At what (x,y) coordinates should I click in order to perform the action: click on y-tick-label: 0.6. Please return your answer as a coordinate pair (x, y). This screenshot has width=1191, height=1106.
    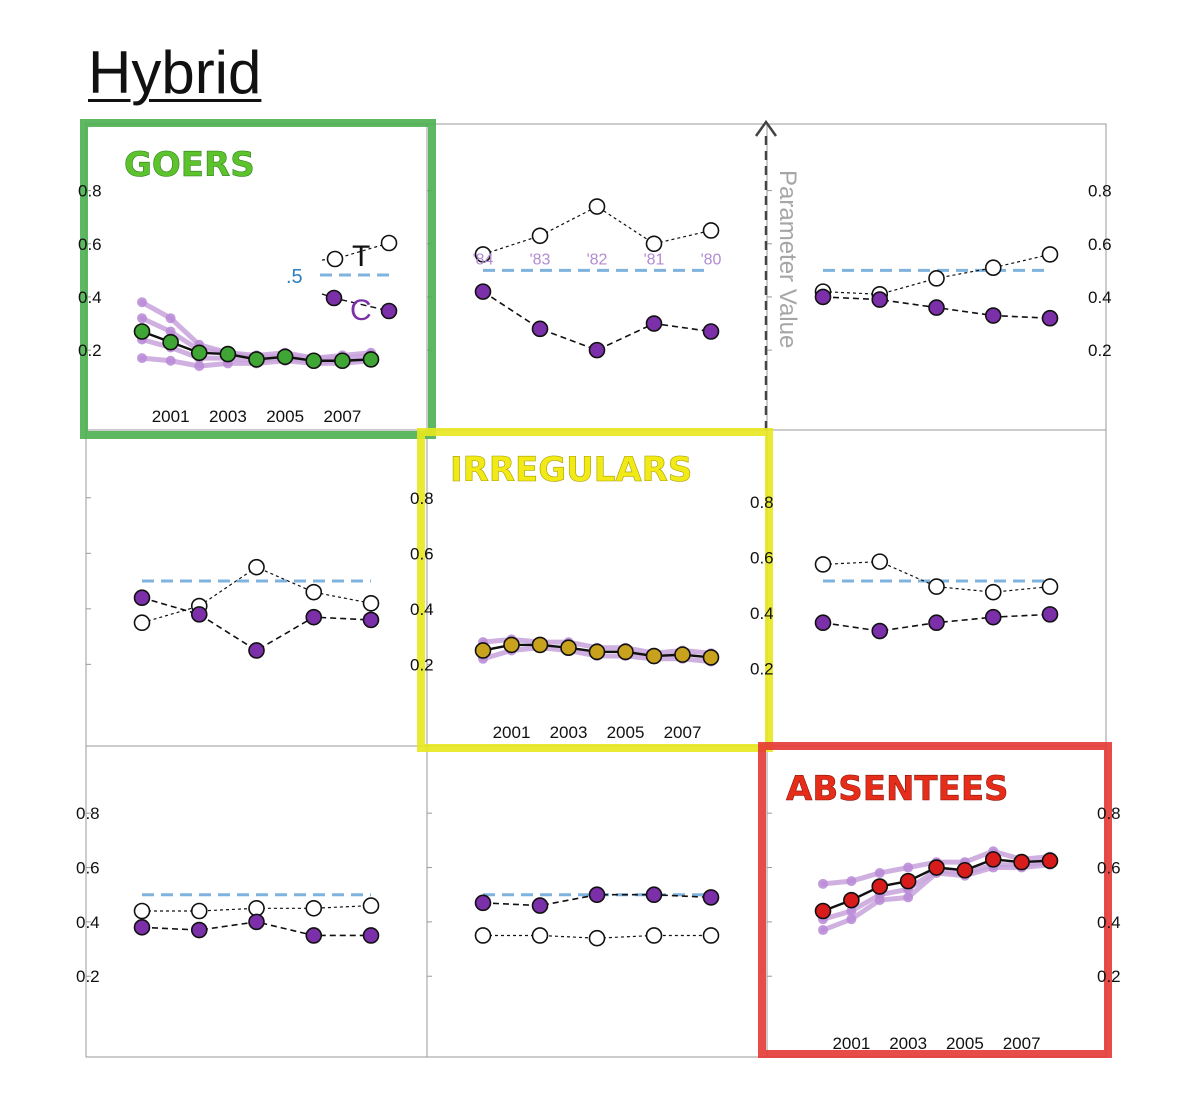
    Looking at the image, I should click on (1100, 244).